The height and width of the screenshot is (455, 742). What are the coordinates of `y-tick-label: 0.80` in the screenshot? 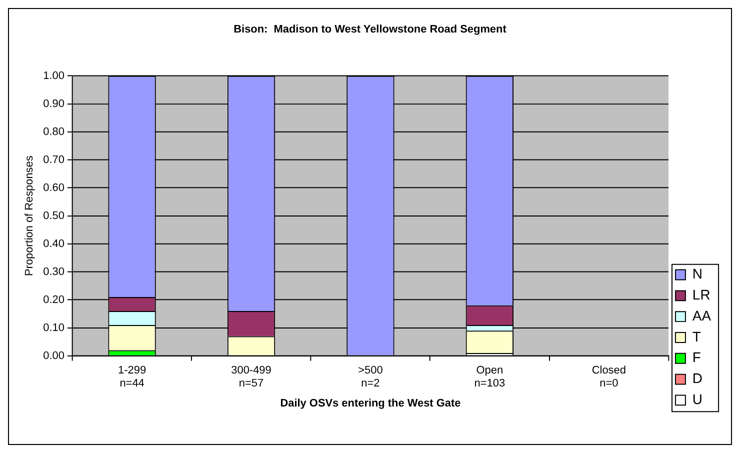 It's located at (53, 132).